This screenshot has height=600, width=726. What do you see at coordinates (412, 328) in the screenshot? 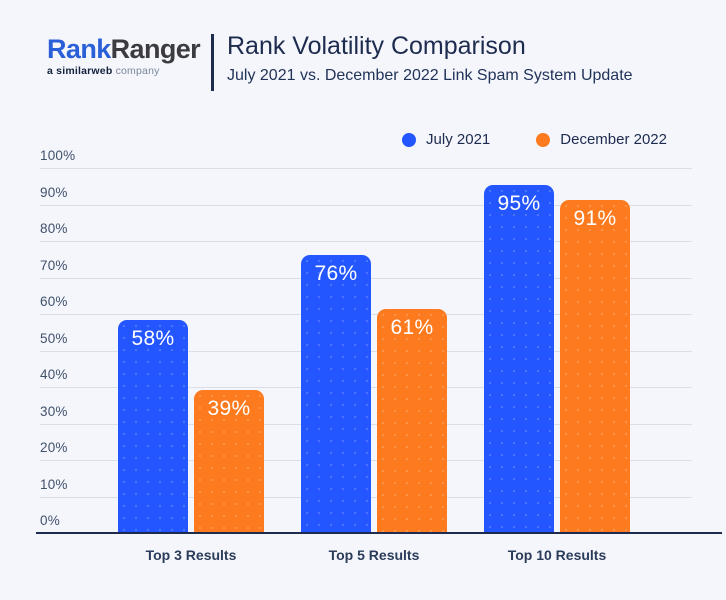
I see `bar-value-label: 61%` at bounding box center [412, 328].